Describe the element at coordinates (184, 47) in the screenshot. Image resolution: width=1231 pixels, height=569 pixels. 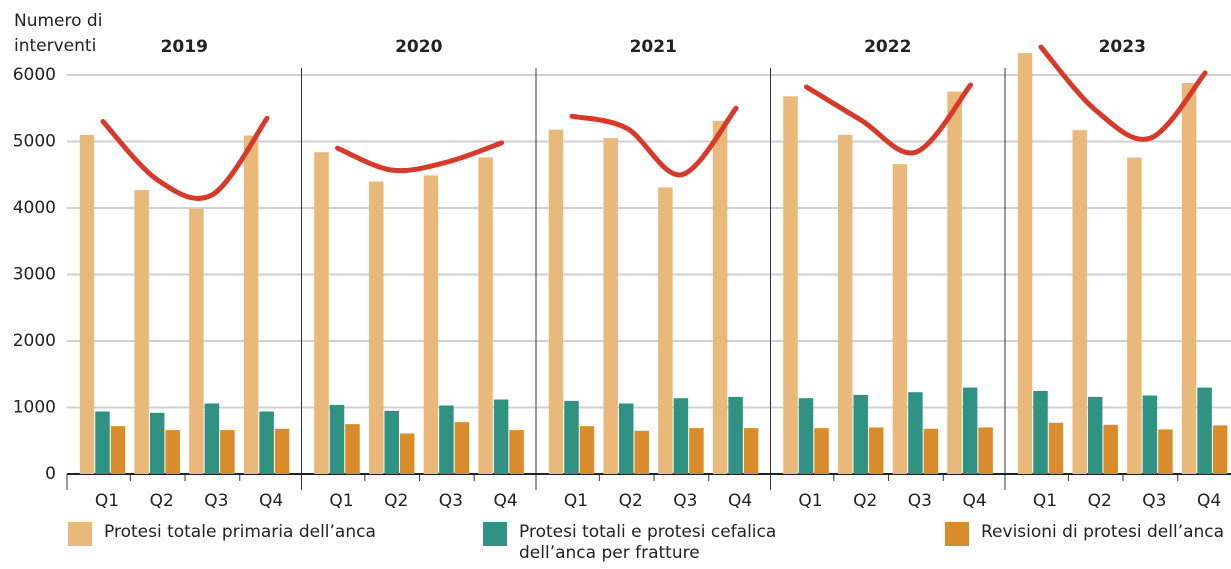
I see `group-label: 2019` at that location.